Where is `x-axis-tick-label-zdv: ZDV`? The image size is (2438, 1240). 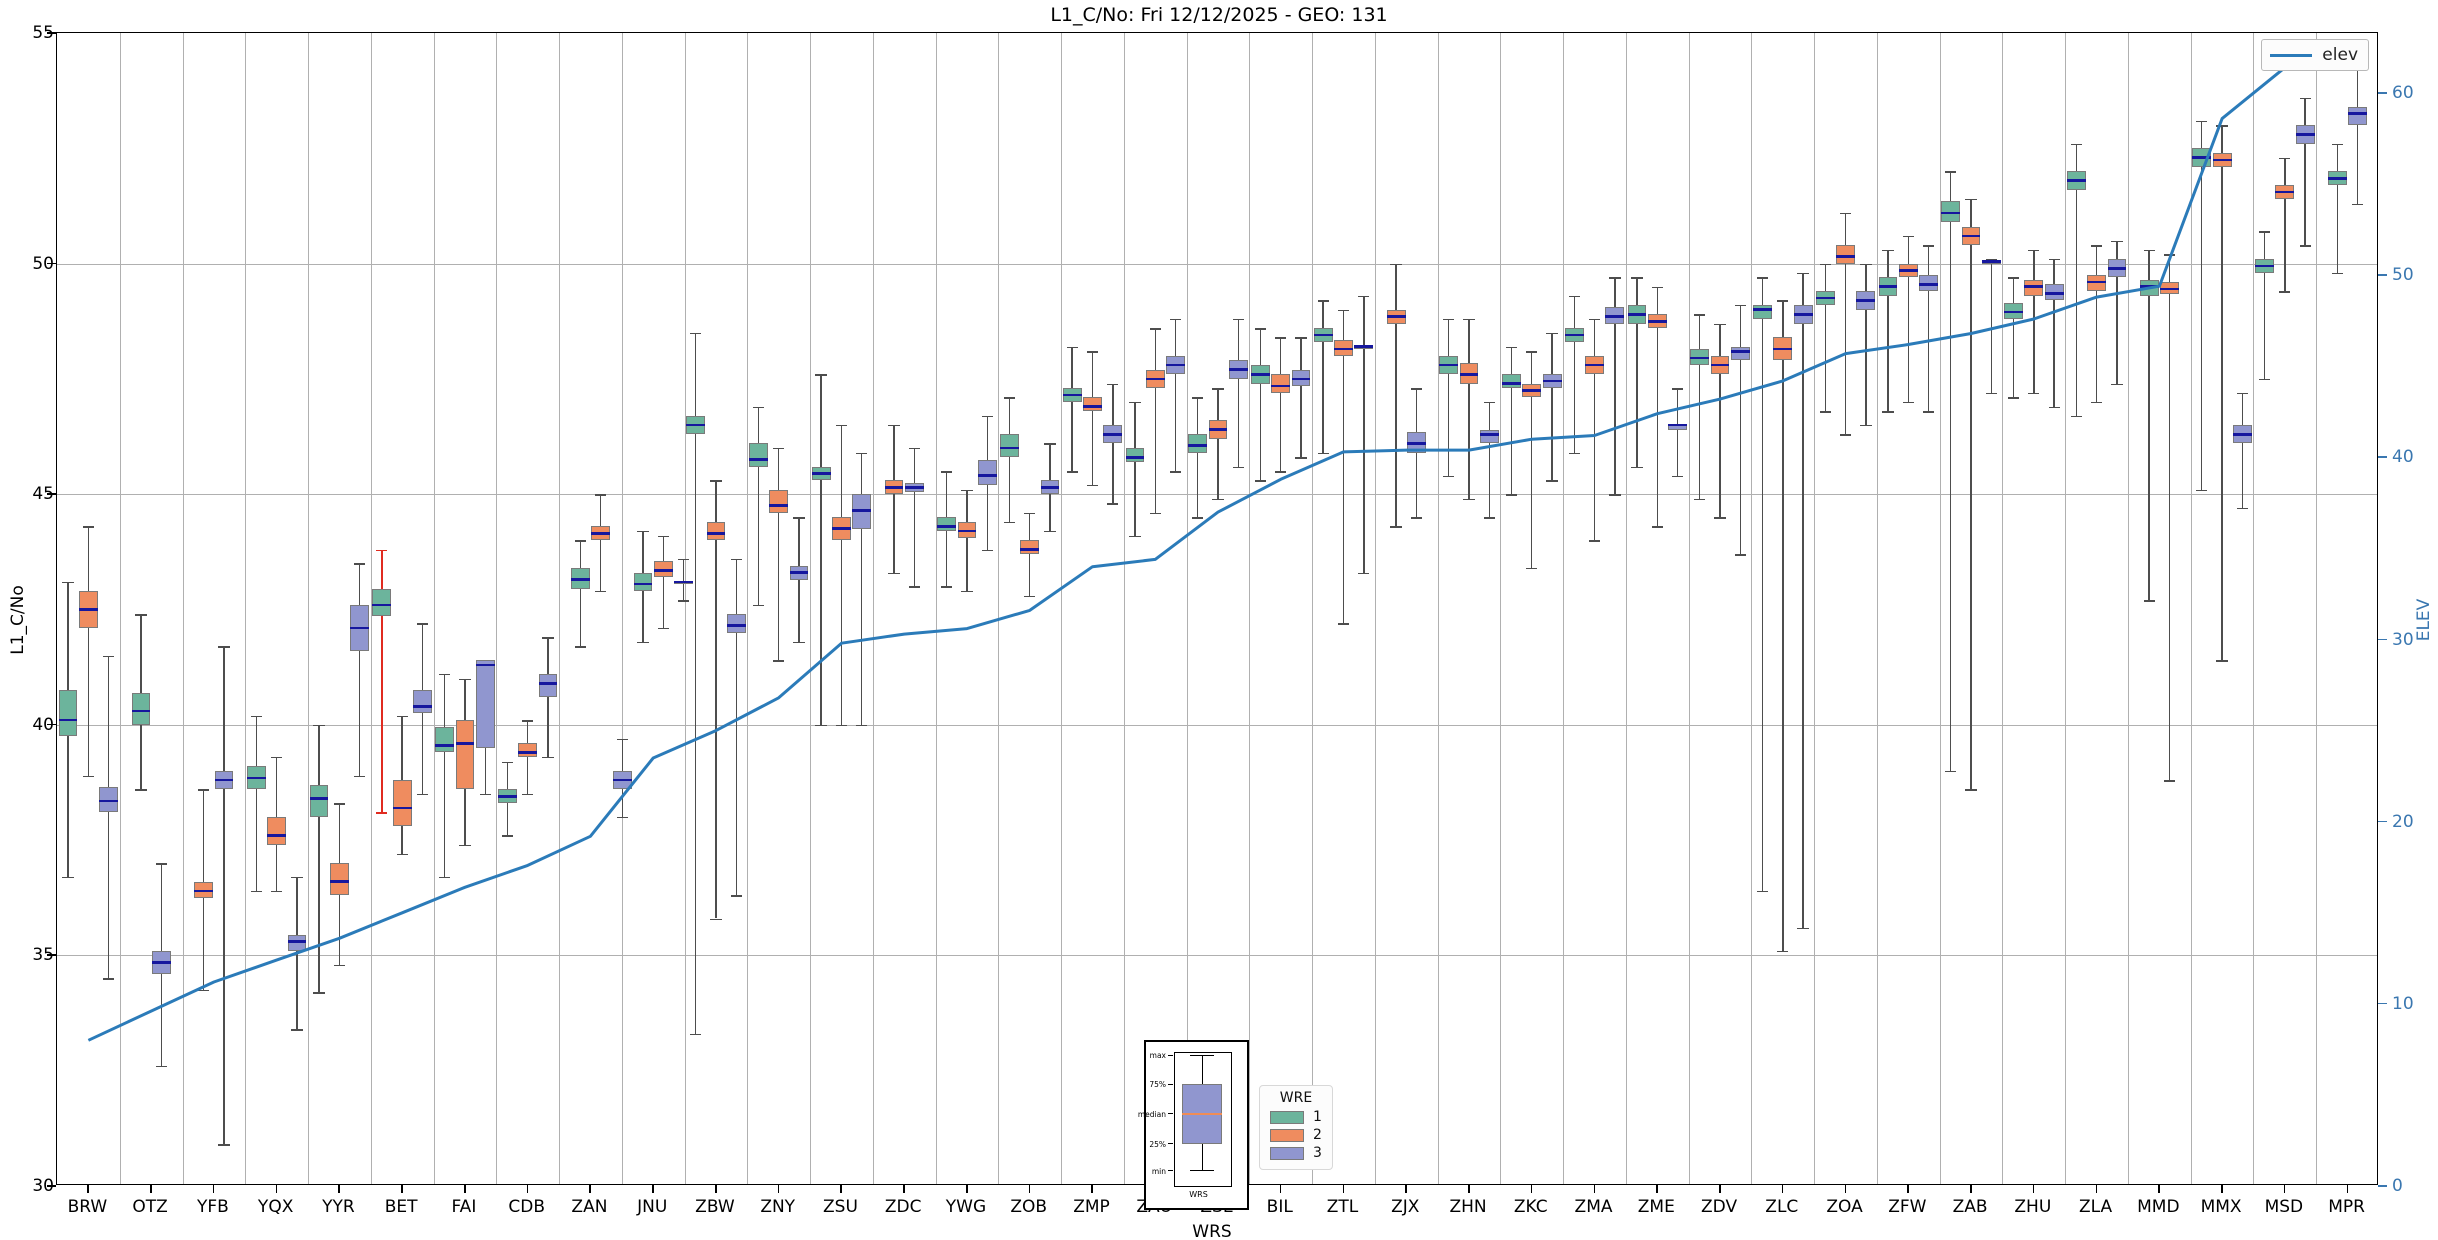 x-axis-tick-label-zdv: ZDV is located at coordinates (1719, 1207).